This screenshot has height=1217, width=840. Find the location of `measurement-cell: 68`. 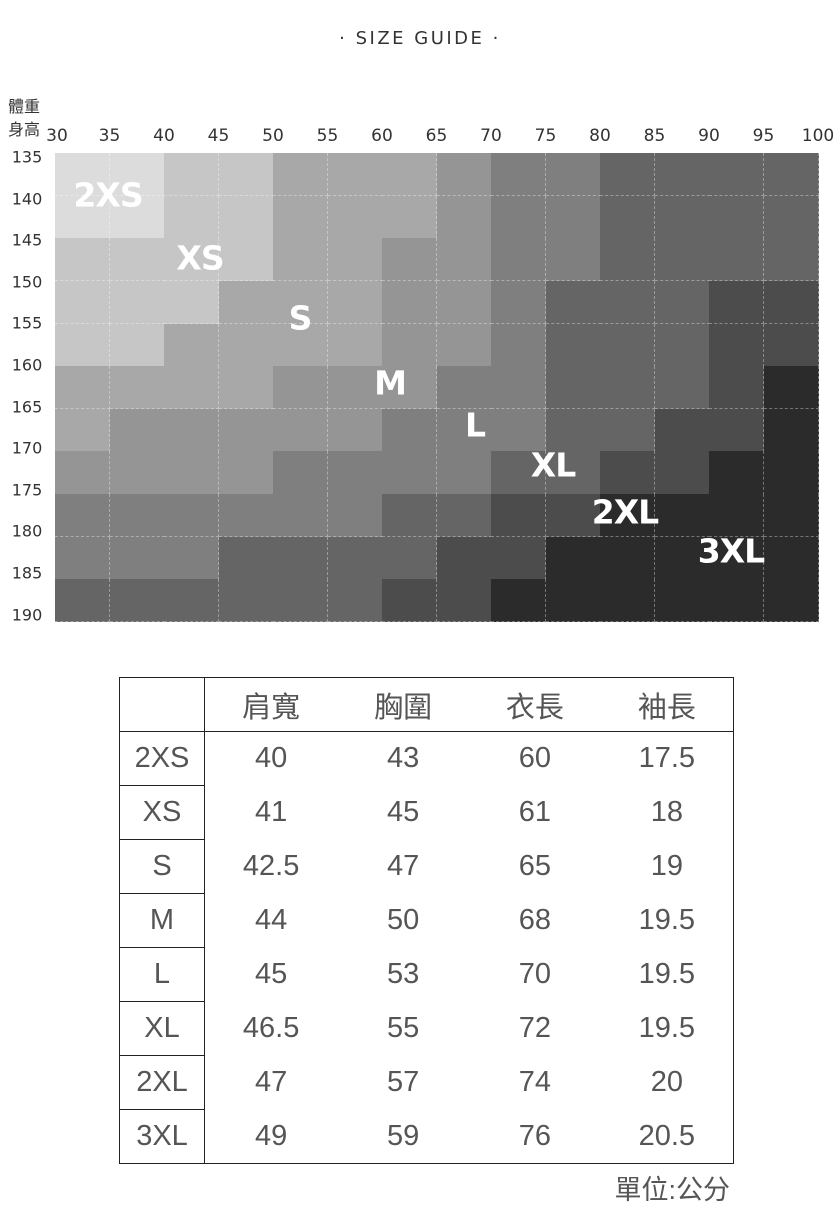

measurement-cell: 68 is located at coordinates (534, 920).